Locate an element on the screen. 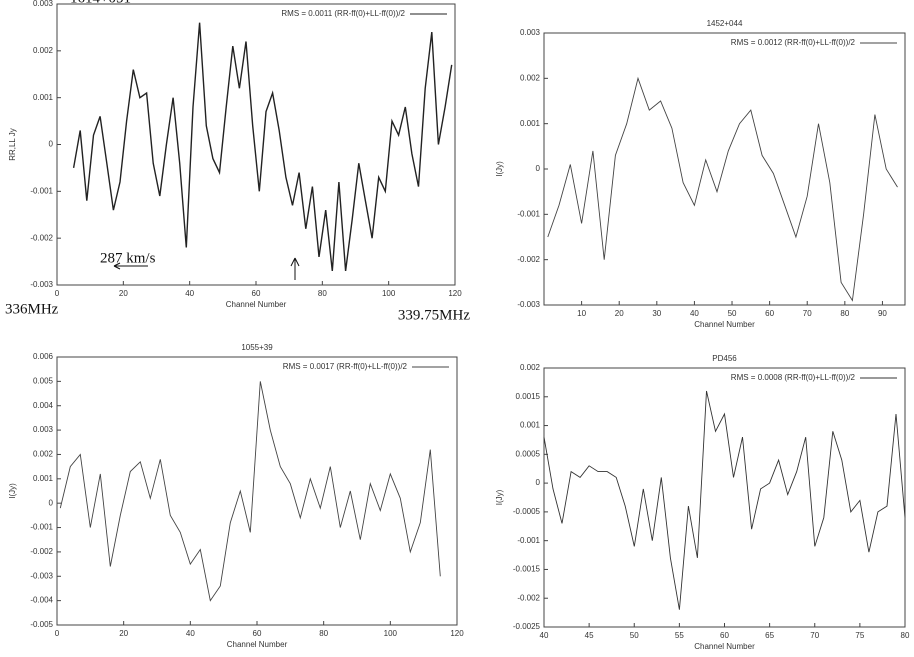 The width and height of the screenshot is (914, 657). handwritten-note: 336MHz is located at coordinates (32, 309).